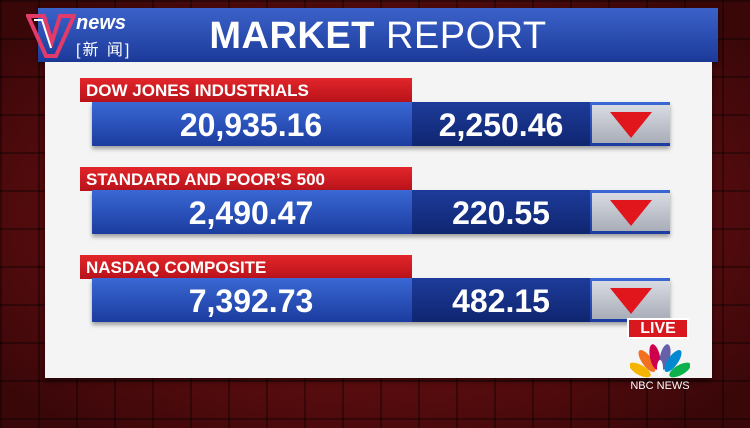  What do you see at coordinates (51, 36) in the screenshot?
I see `logo-mark` at bounding box center [51, 36].